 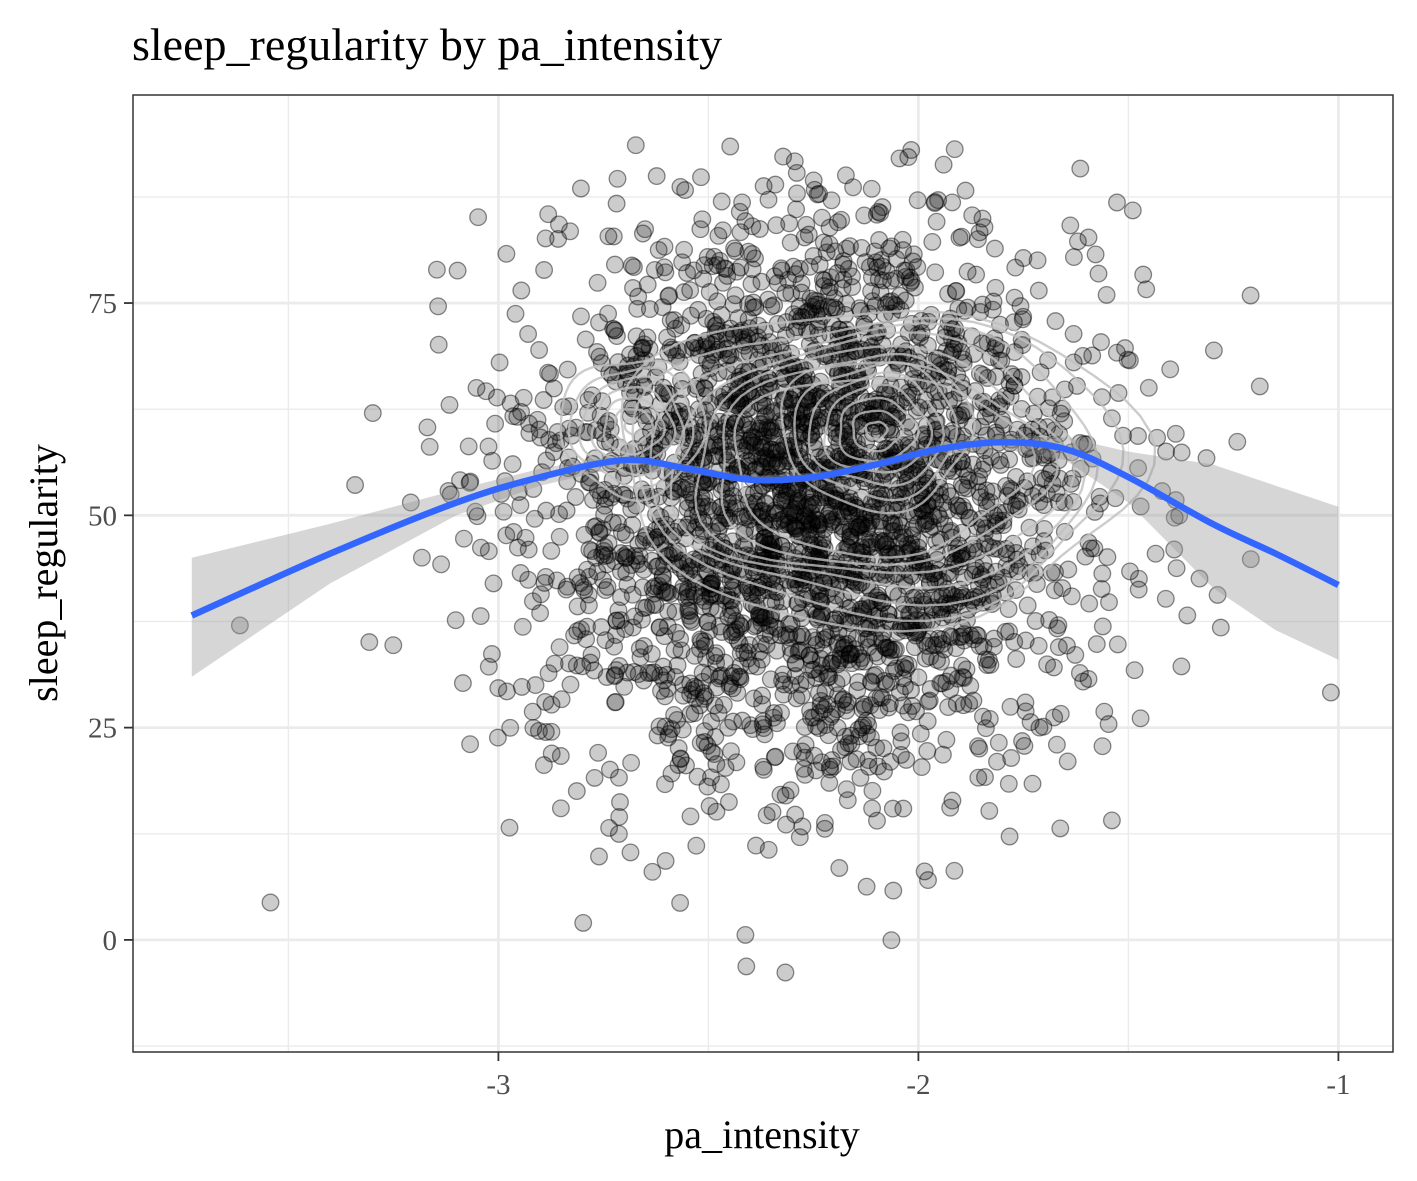 I want to click on x-tick-label: -3, so click(x=498, y=1085).